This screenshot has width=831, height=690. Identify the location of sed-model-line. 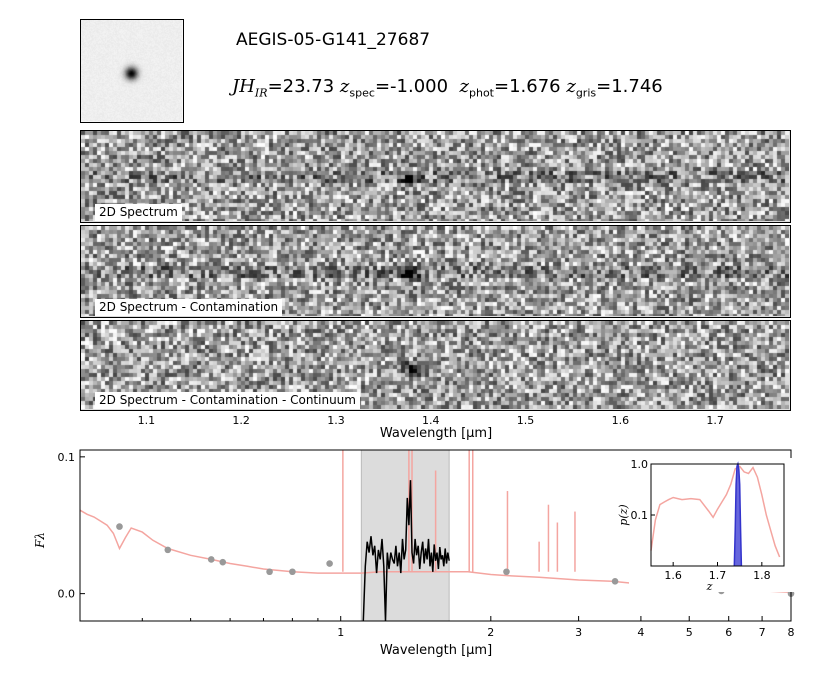
(435, 551).